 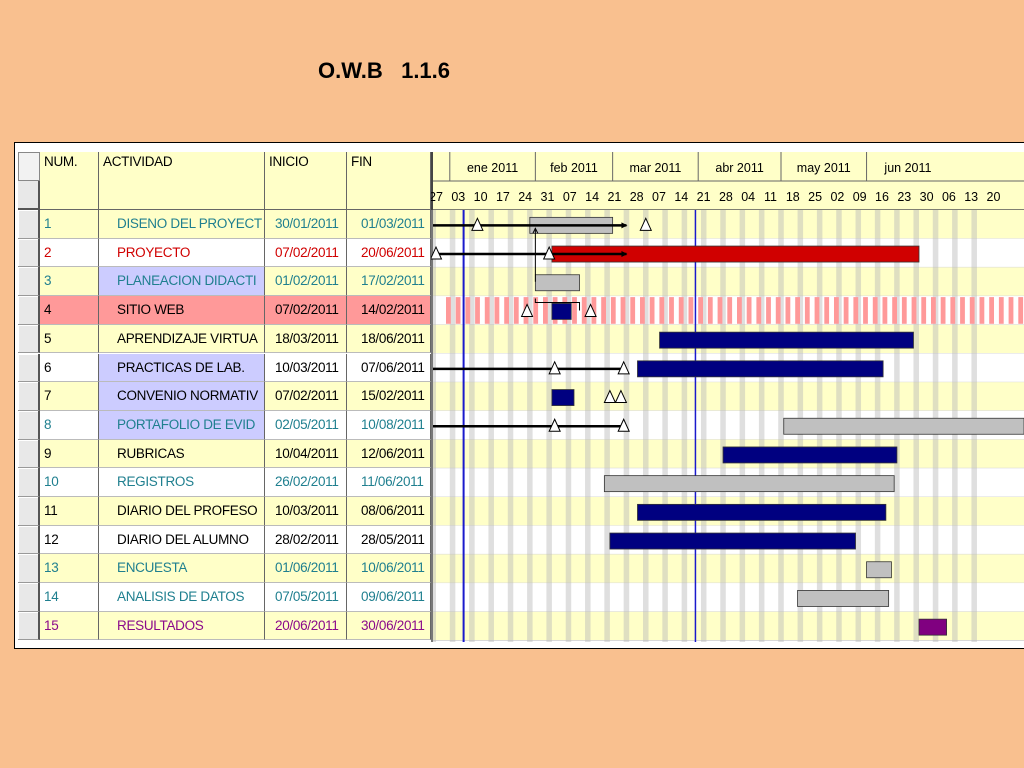 What do you see at coordinates (389, 181) in the screenshot?
I see `header-fin: FIN` at bounding box center [389, 181].